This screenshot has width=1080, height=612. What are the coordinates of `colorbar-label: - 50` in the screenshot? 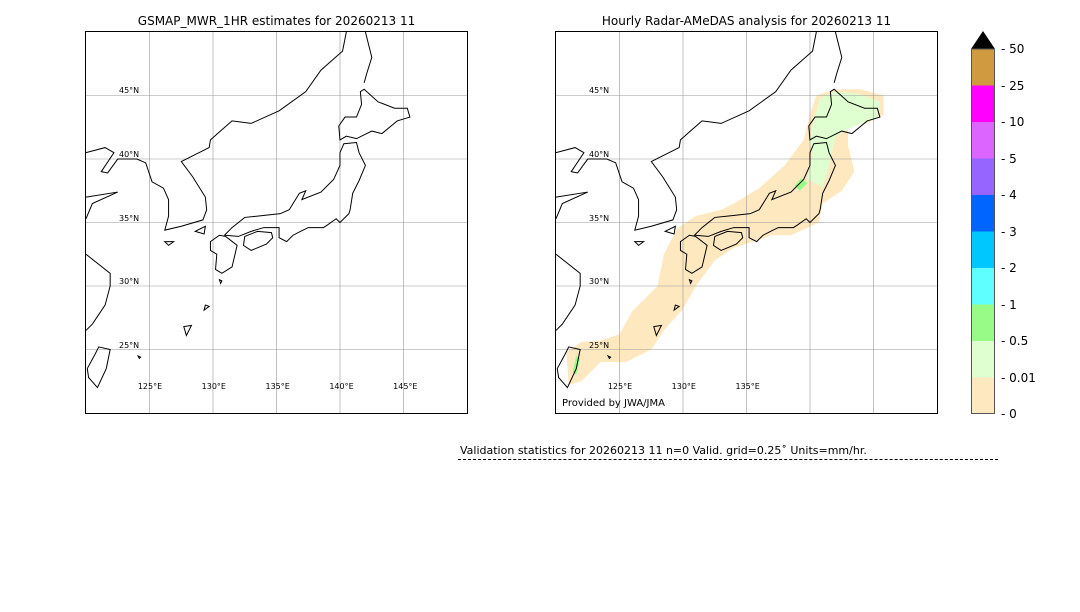 It's located at (1013, 49).